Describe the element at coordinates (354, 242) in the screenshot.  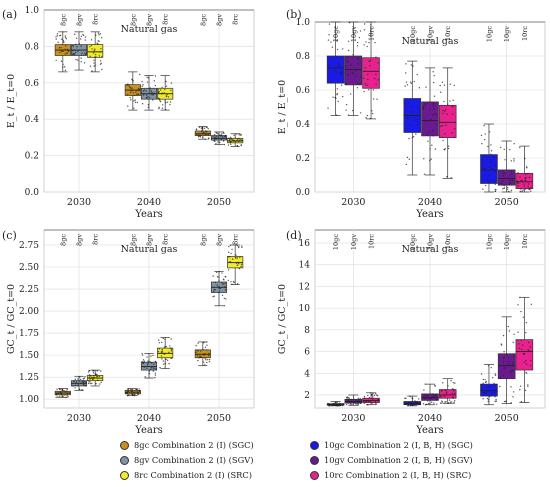
I see `series-label-10gv: 10gv` at that location.